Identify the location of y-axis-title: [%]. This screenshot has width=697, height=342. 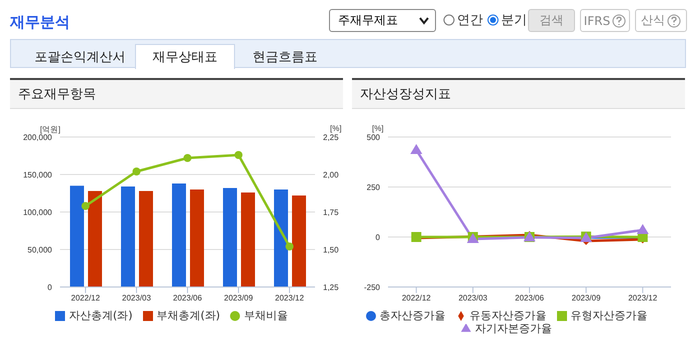
(378, 128).